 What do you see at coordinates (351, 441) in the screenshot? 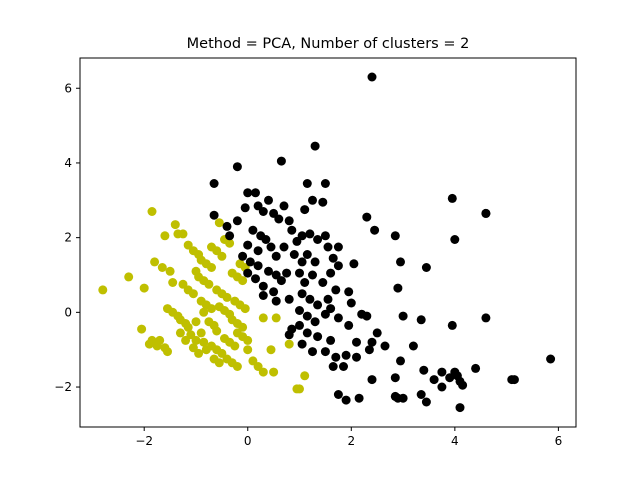
I see `x-tick-label: 2` at bounding box center [351, 441].